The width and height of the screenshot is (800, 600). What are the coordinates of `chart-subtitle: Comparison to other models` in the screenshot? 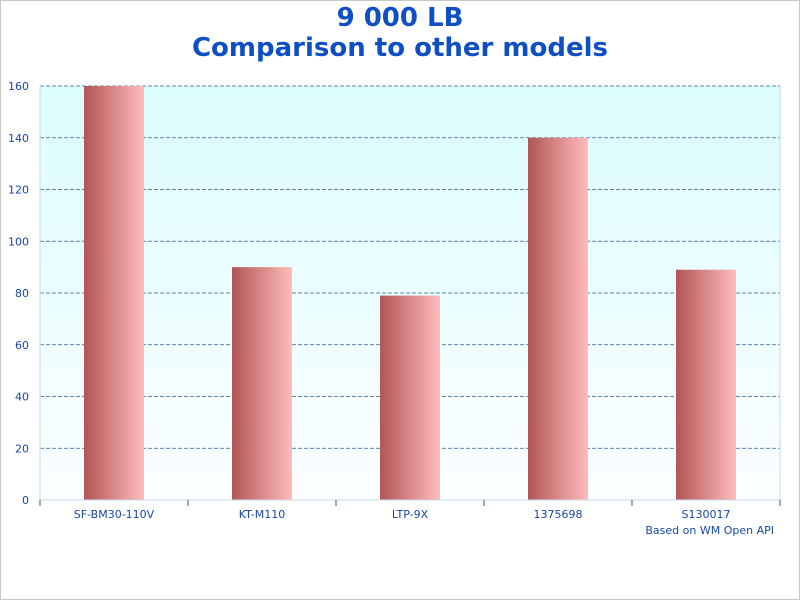 It's located at (400, 48).